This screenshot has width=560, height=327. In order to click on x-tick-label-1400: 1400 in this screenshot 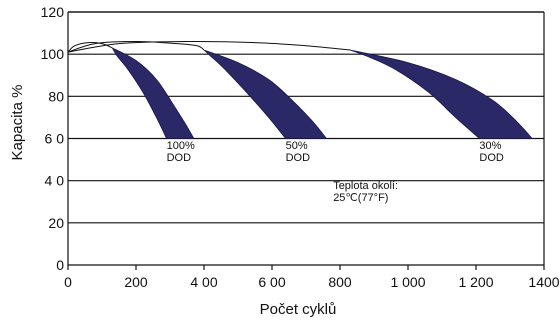, I will do `click(543, 282)`.